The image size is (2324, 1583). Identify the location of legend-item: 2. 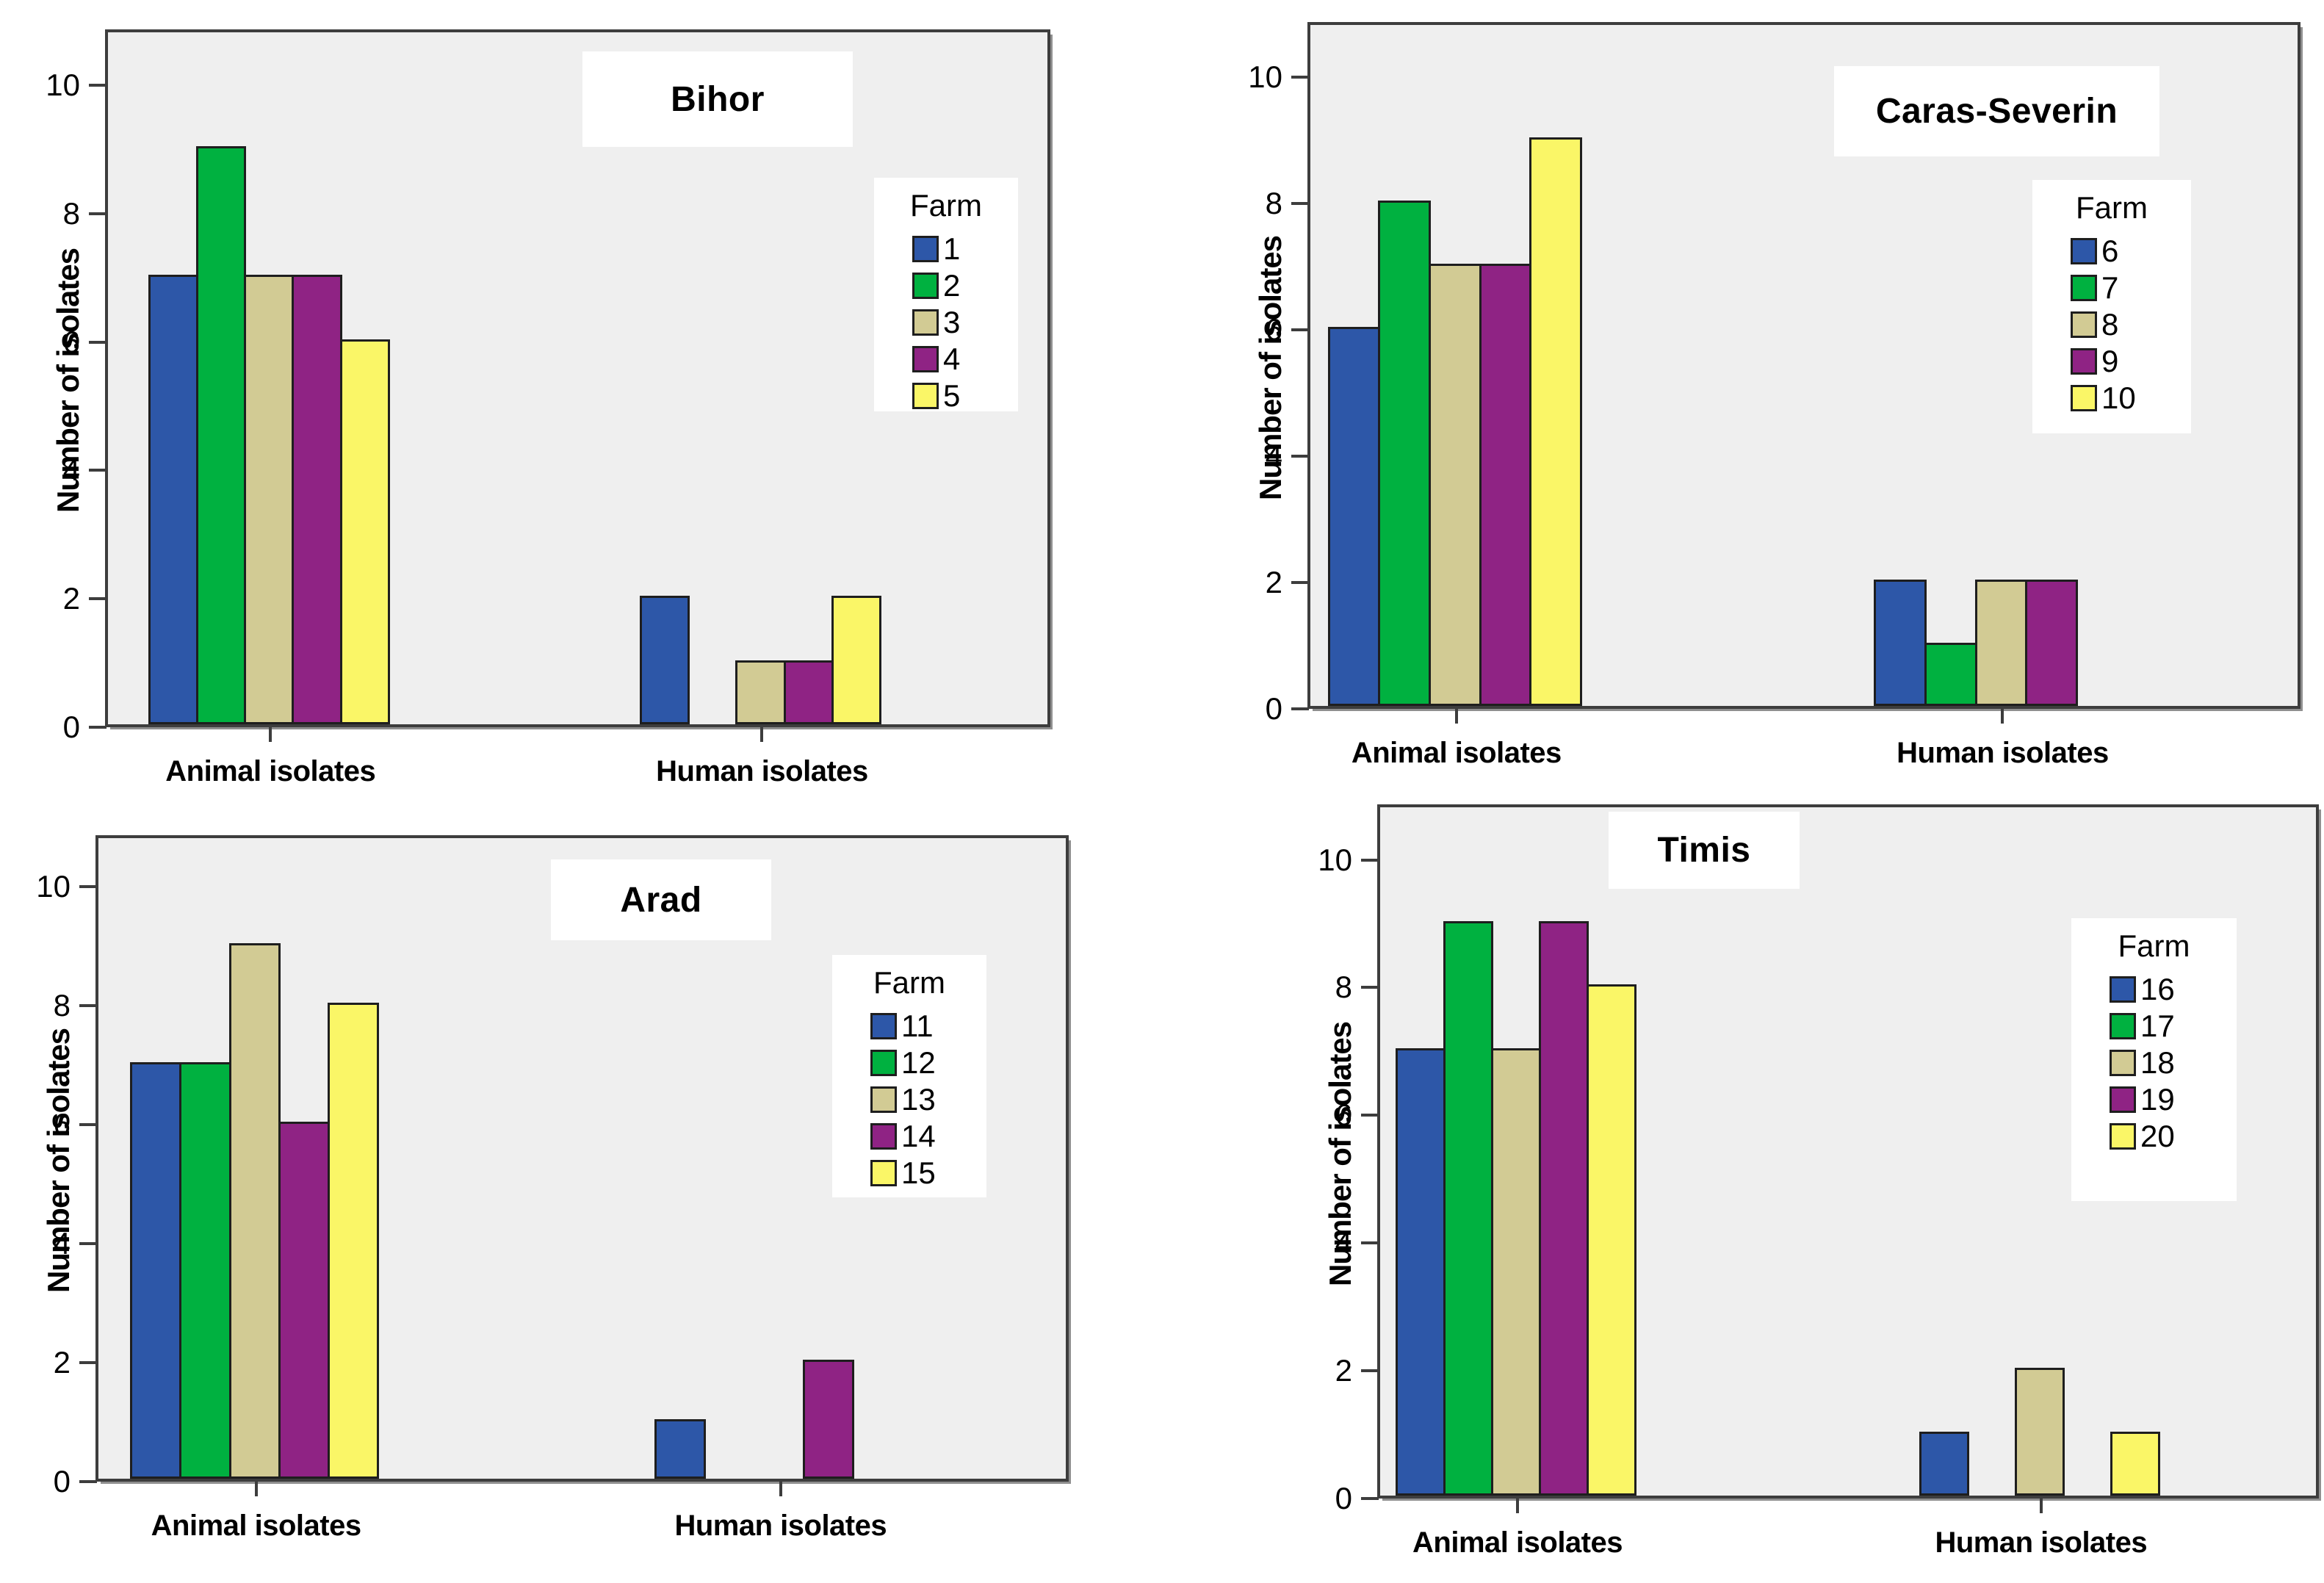
(965, 285).